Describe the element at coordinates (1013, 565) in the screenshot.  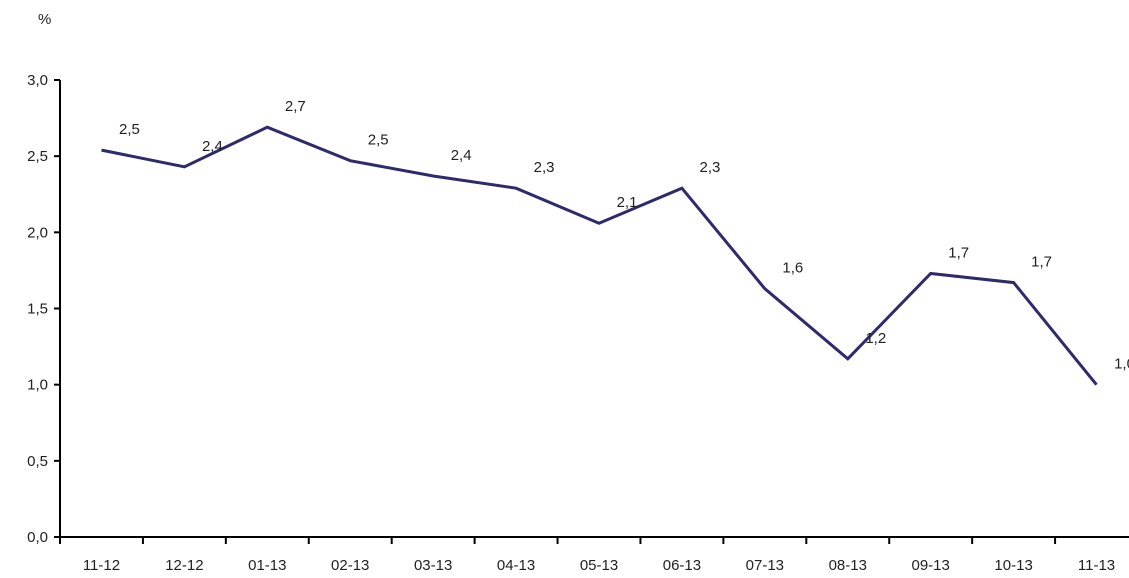
I see `x-tick-label: 10-13` at that location.